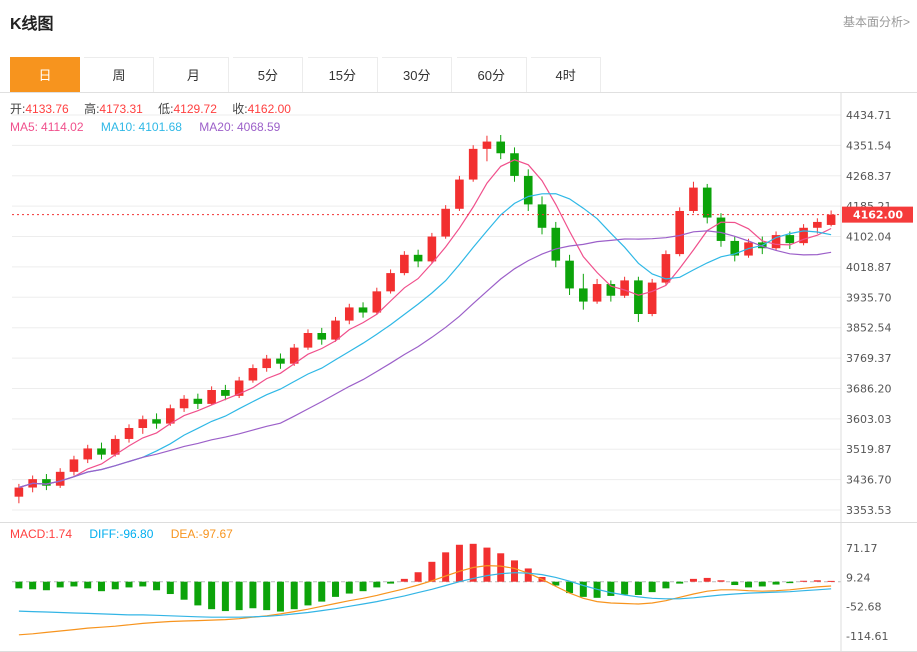 This screenshot has height=652, width=917. What do you see at coordinates (193, 74) in the screenshot?
I see `tab-month: 月` at bounding box center [193, 74].